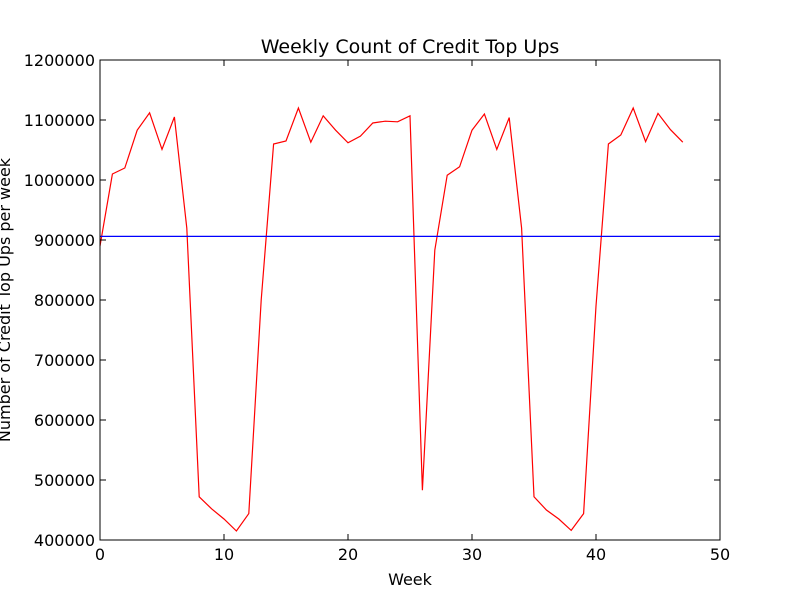 This screenshot has width=800, height=600. I want to click on y-tick-label: 700000, so click(64, 360).